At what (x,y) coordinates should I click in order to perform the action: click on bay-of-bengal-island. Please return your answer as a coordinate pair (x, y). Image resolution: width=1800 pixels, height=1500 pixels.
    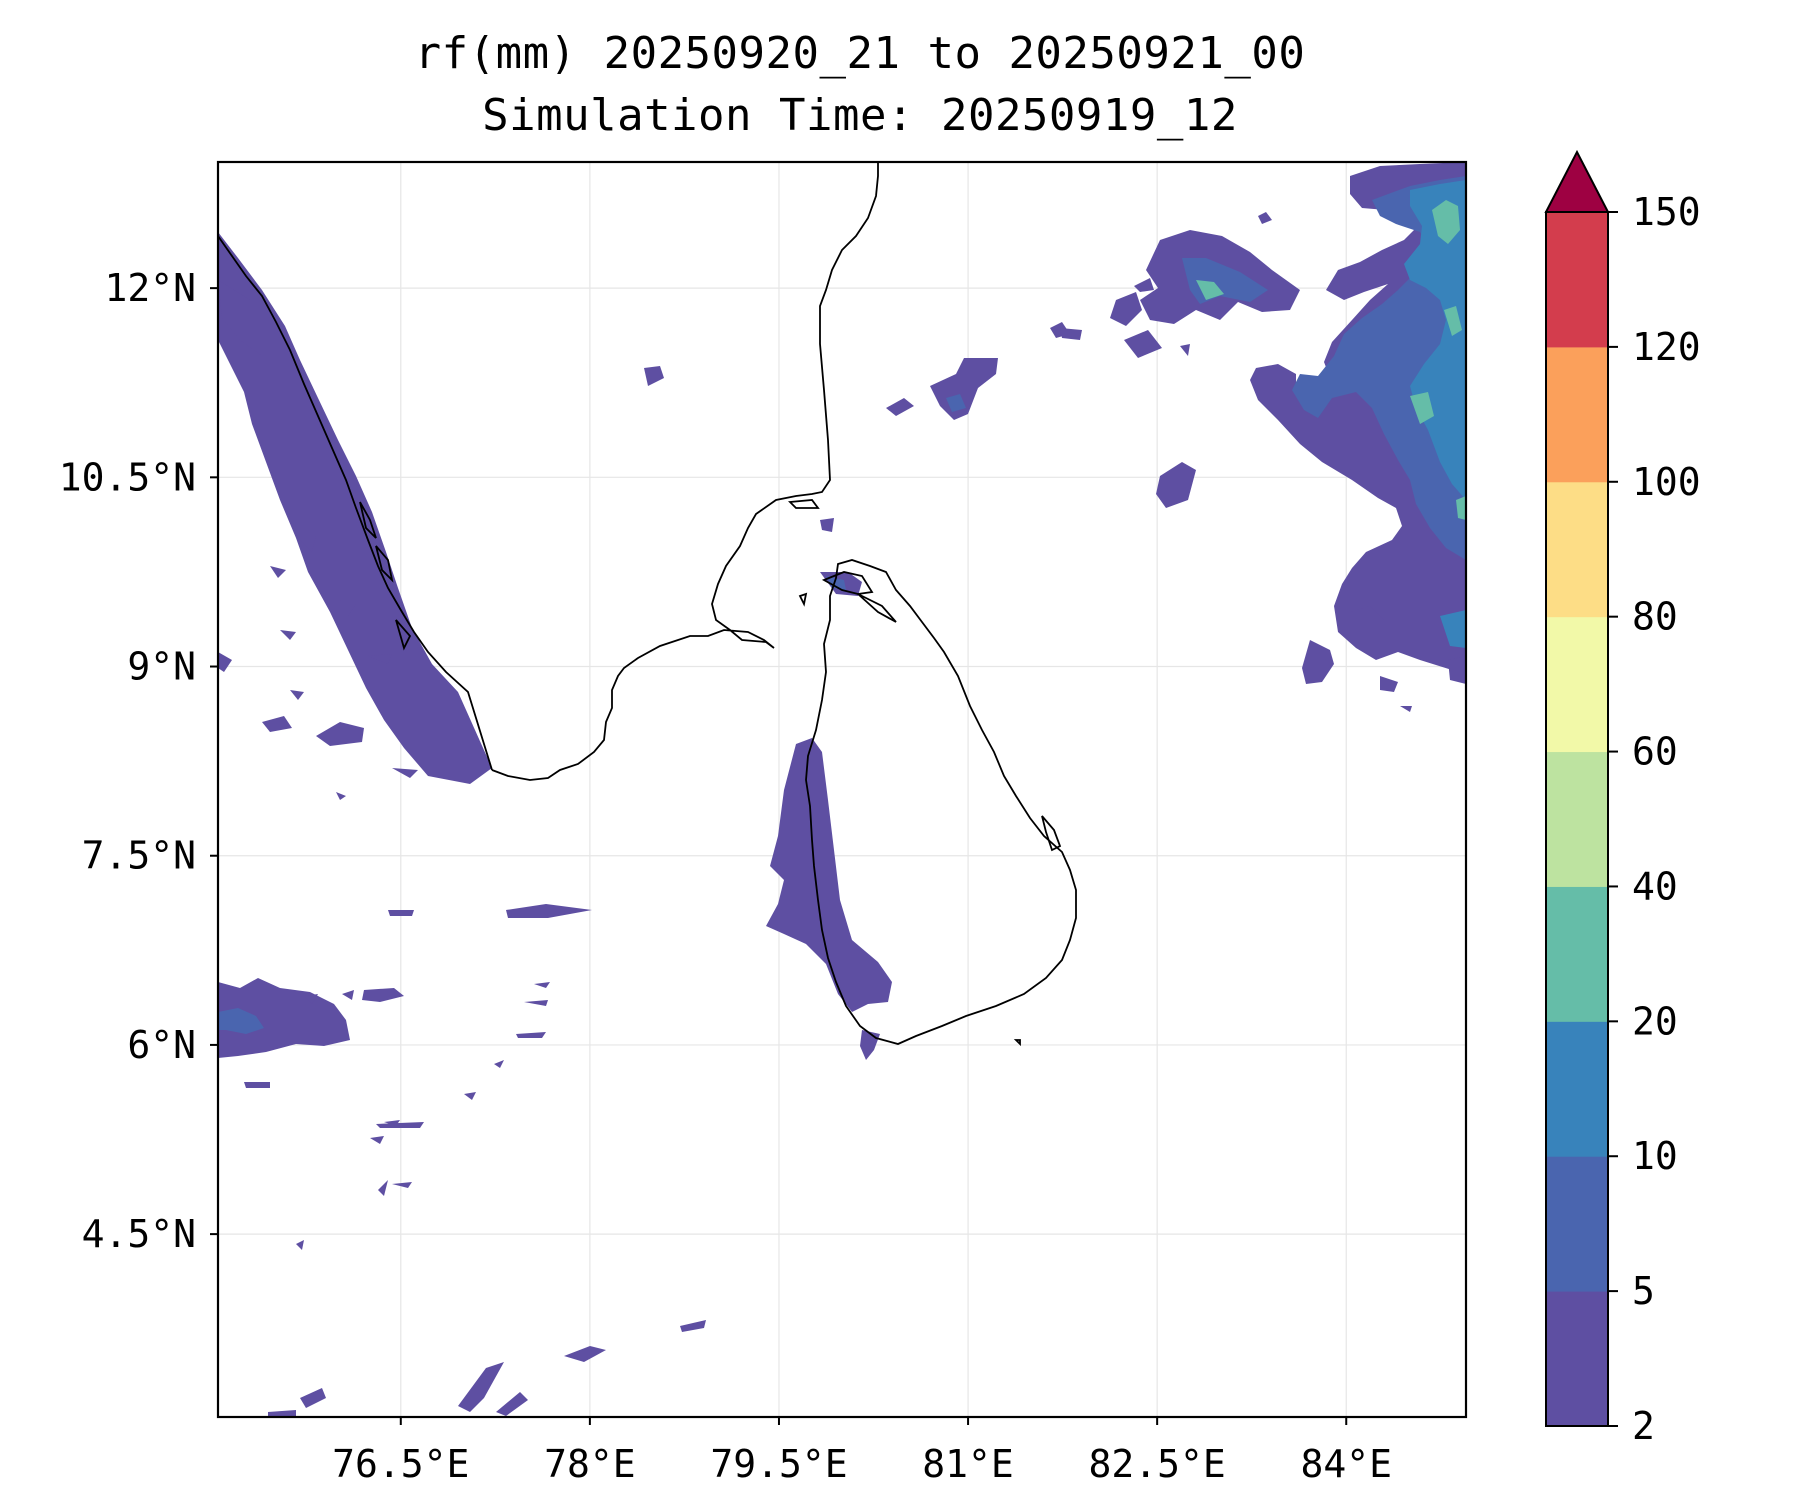
    Looking at the image, I should click on (1017, 1043).